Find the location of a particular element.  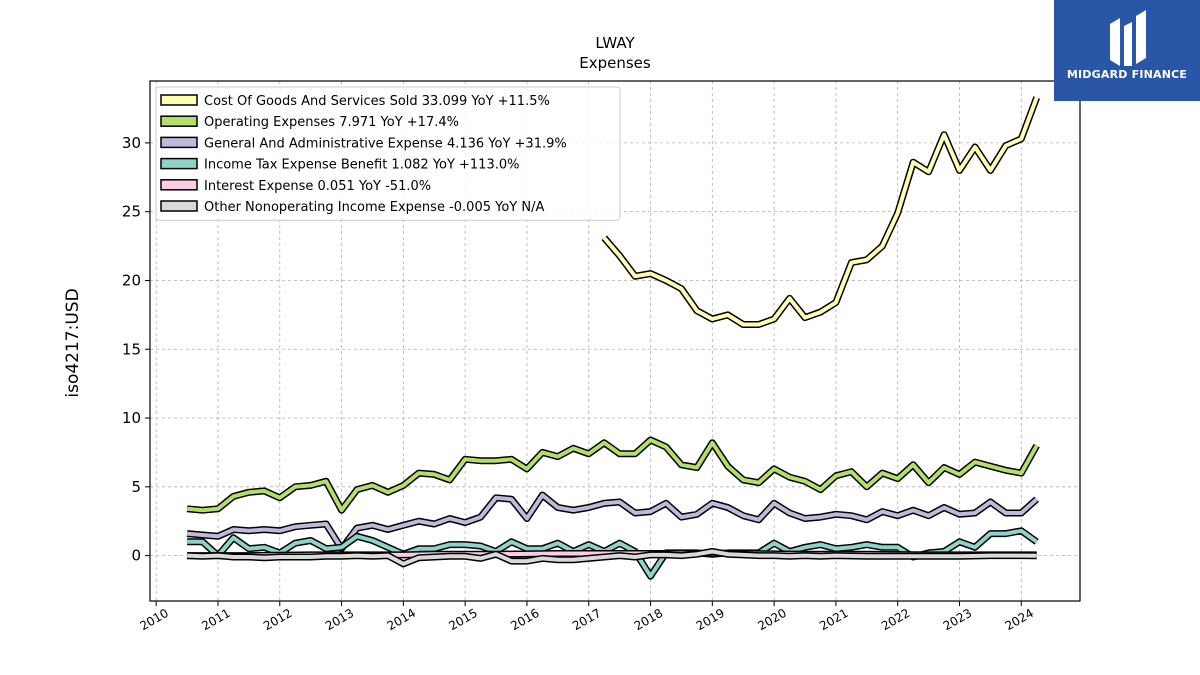

y-axis: 0 5 10 15 20 25 30 is located at coordinates (136, 349).